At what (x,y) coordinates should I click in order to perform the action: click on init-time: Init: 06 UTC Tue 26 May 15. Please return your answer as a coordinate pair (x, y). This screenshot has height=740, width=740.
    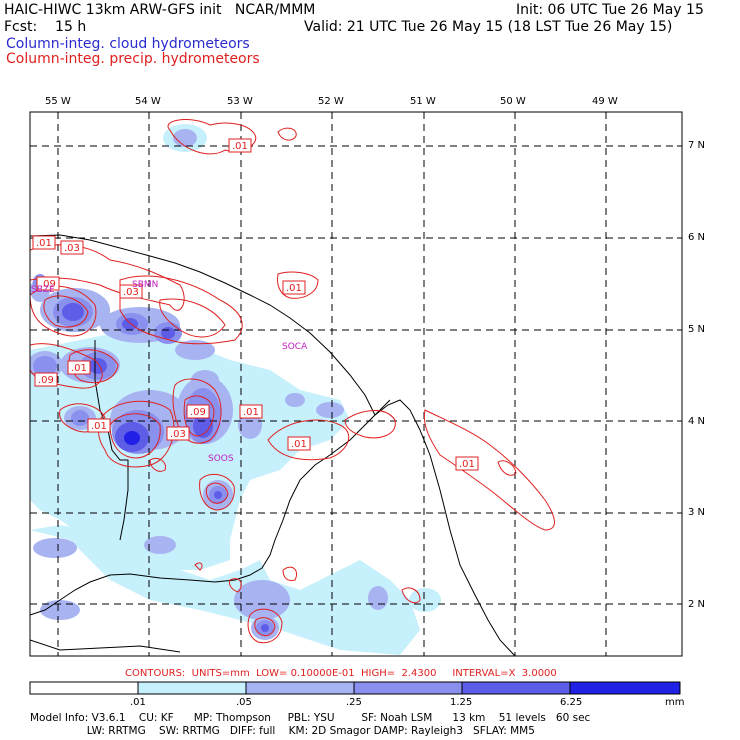
    Looking at the image, I should click on (610, 10).